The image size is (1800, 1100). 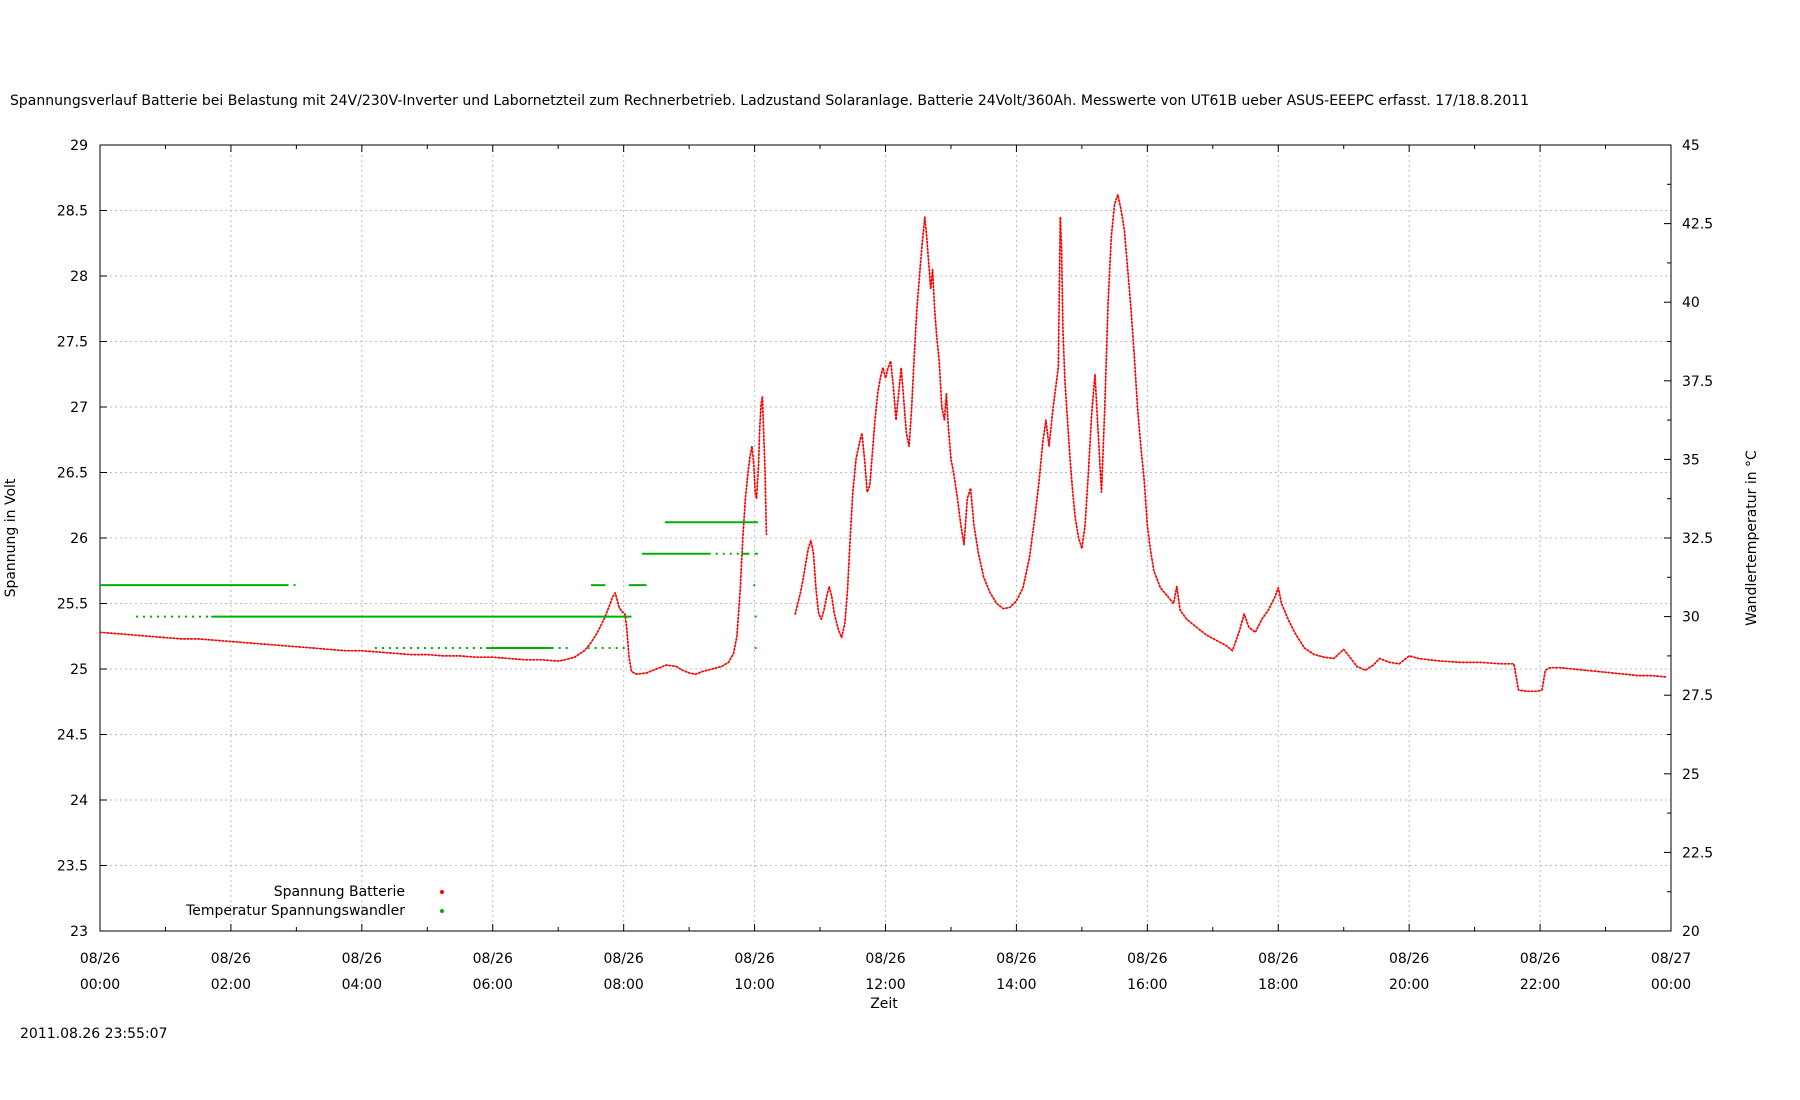 What do you see at coordinates (339, 891) in the screenshot?
I see `legend-label-voltage: Spannung Batterie` at bounding box center [339, 891].